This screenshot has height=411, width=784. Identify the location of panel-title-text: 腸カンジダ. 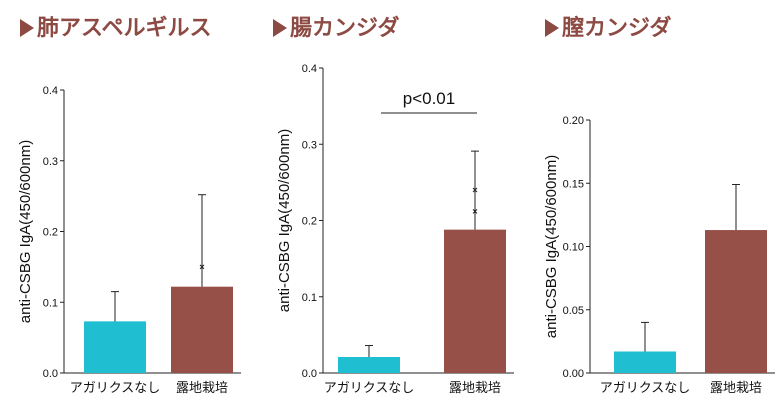
(345, 28).